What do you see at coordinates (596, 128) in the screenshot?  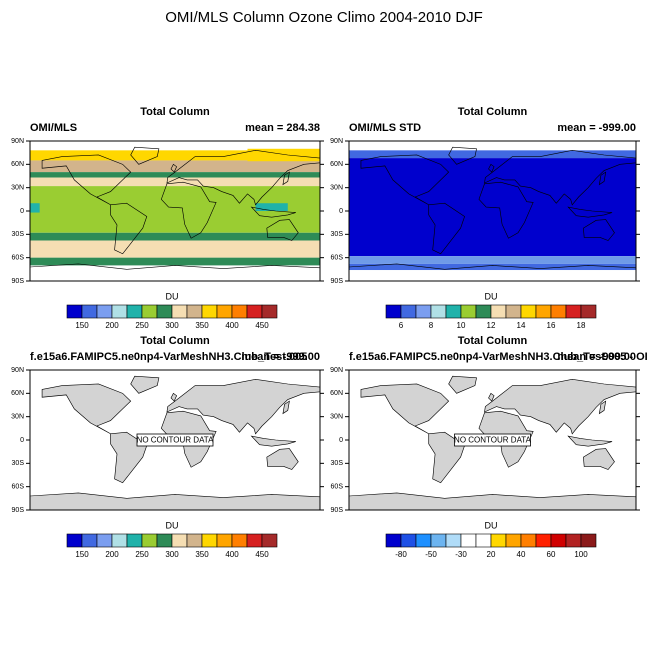 I see `panel-right-label: mean = -999.00` at bounding box center [596, 128].